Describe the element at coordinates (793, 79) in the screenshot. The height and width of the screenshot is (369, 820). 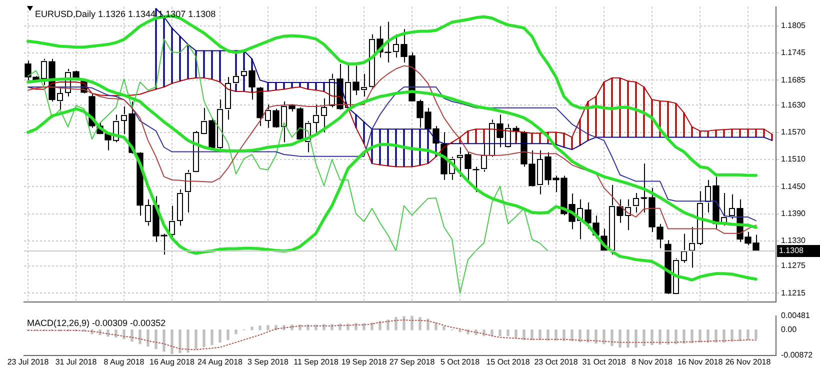
I see `y-tick-label: 1.1685` at that location.